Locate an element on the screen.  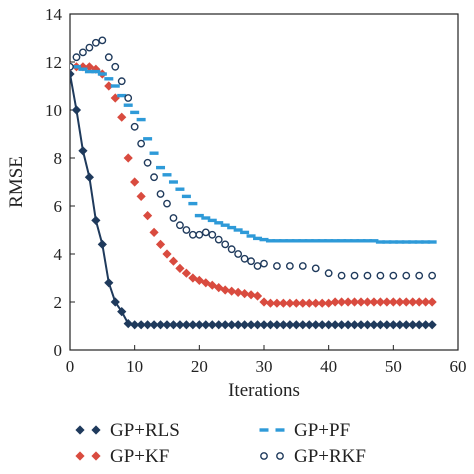
legend-label: GP+RKF is located at coordinates (330, 456).